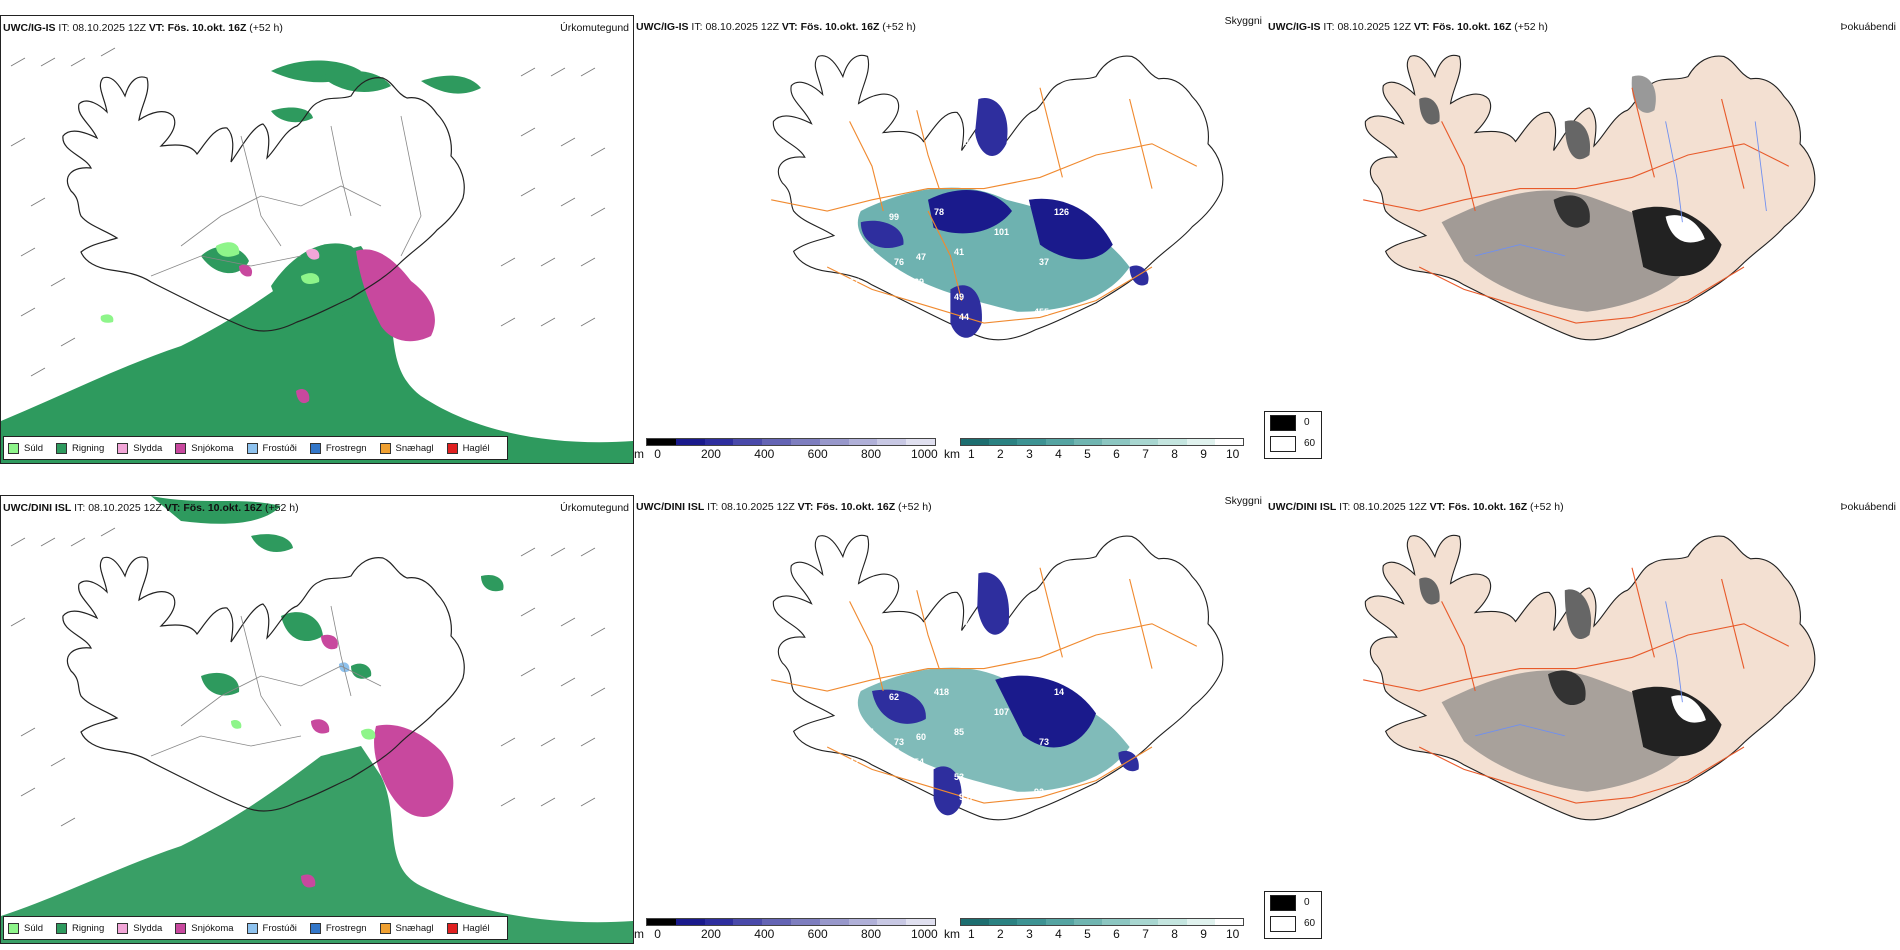  What do you see at coordinates (1293, 915) in the screenshot?
I see `fog-key-2: 0 60` at bounding box center [1293, 915].